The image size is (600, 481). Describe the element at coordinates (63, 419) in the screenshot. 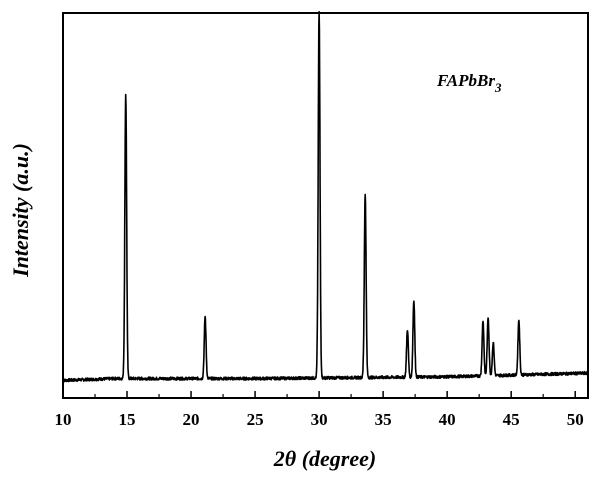

I see `x-tick-label-10: 10` at that location.